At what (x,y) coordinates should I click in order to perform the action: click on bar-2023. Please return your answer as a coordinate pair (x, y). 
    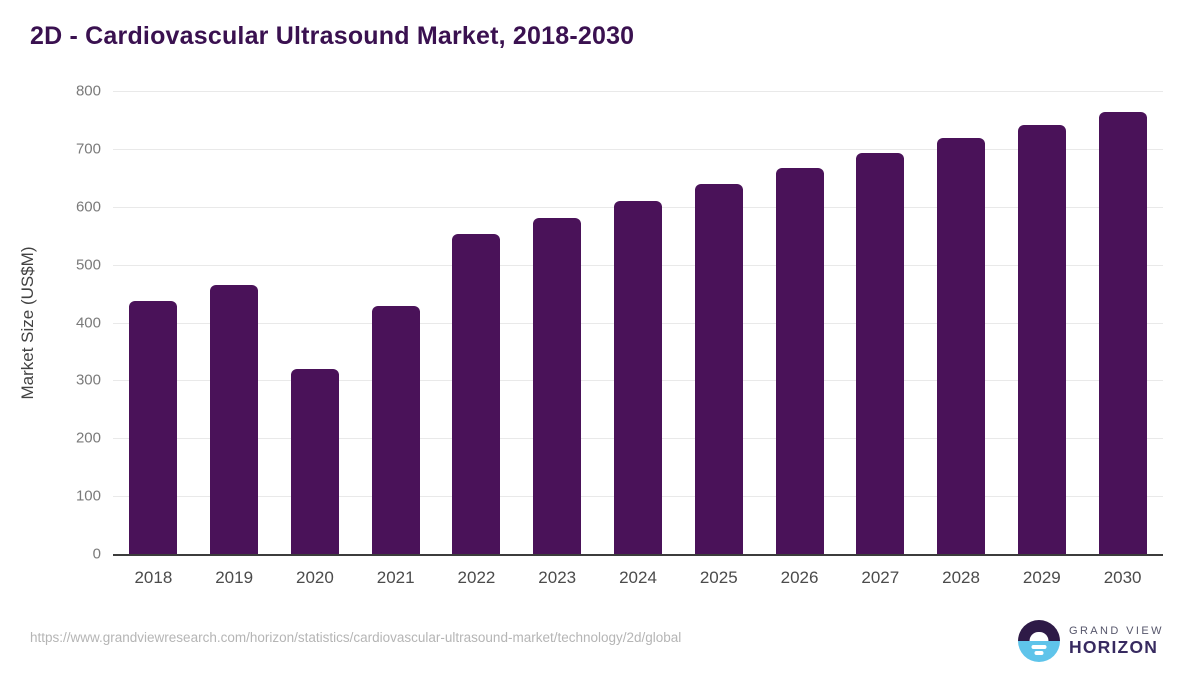
    Looking at the image, I should click on (557, 385).